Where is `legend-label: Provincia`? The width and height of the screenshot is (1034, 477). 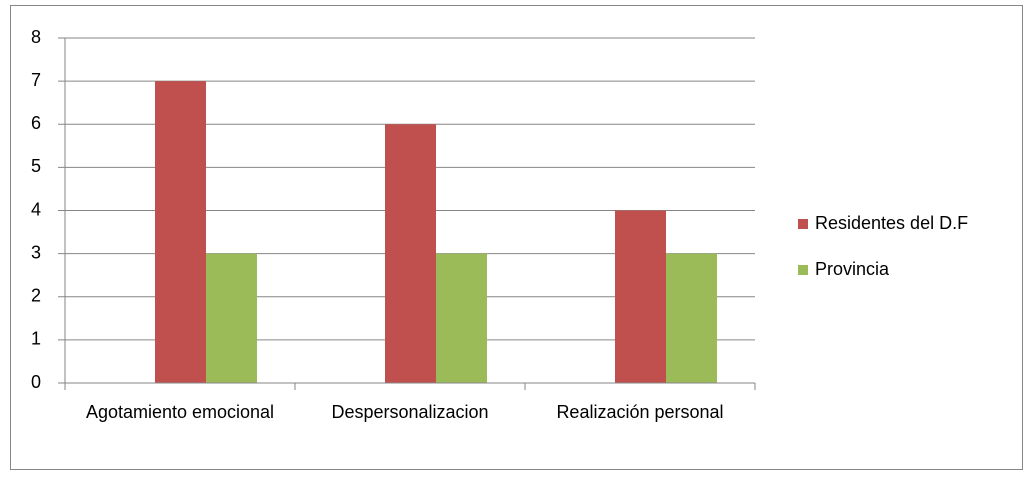
legend-label: Provincia is located at coordinates (852, 269).